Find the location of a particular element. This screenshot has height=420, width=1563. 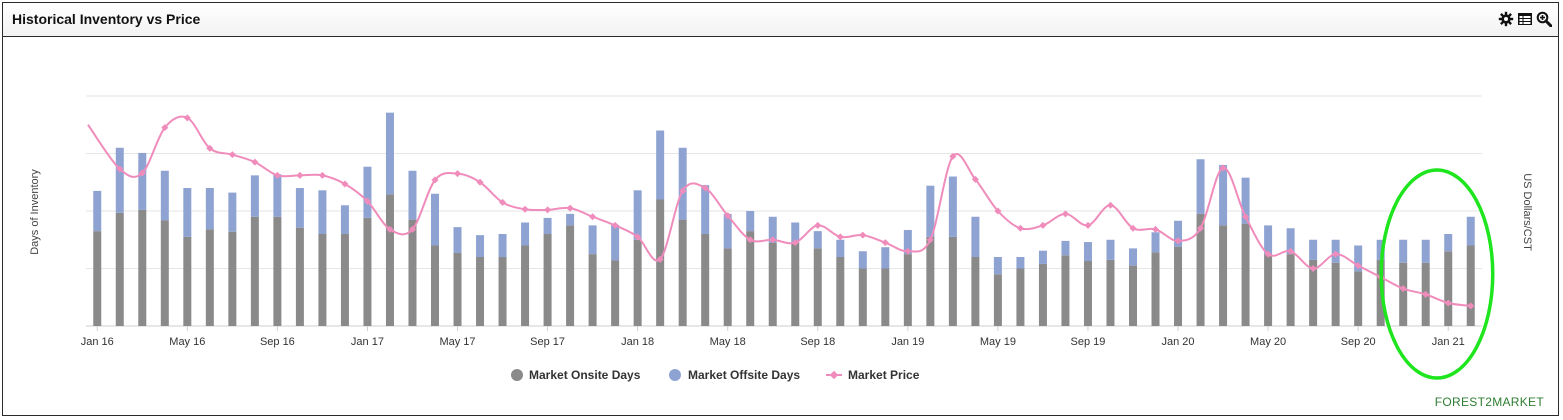

highlight-ellipse is located at coordinates (1437, 274).